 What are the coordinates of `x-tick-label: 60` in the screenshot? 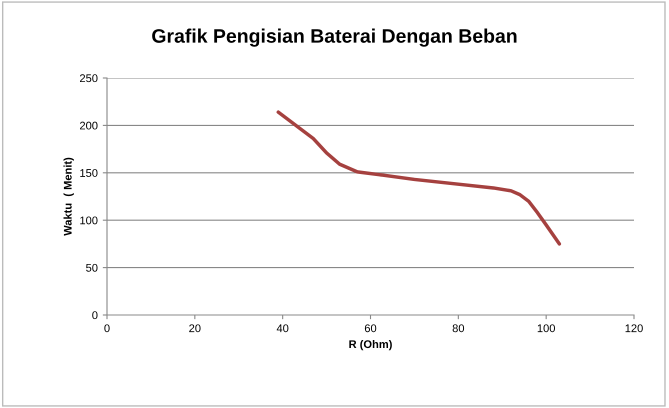 It's located at (370, 328).